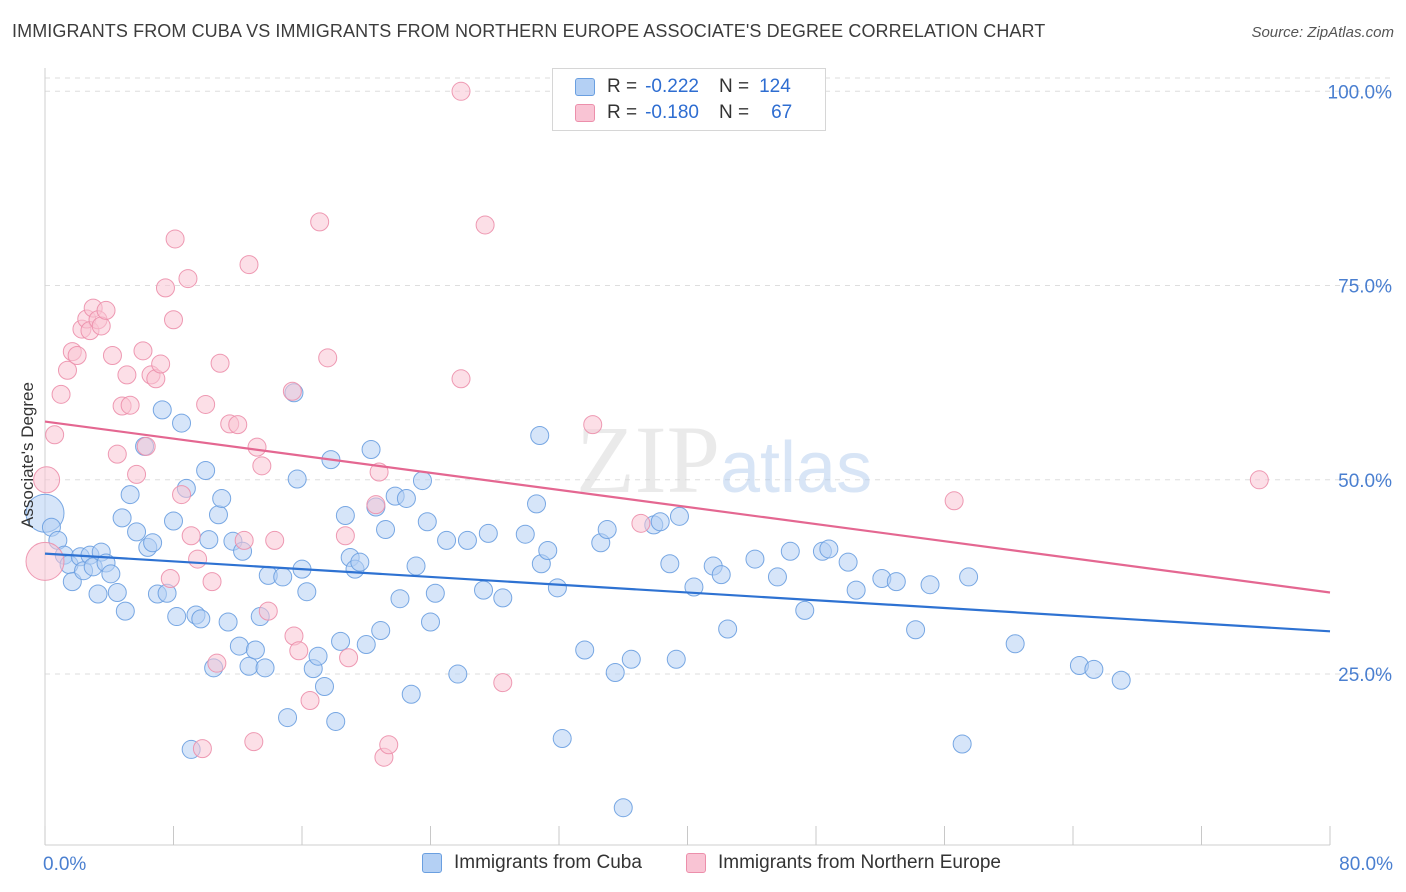 Image resolution: width=1406 pixels, height=892 pixels. Describe the element at coordinates (724, 459) in the screenshot. I see `watermark: ZIP atlas` at that location.